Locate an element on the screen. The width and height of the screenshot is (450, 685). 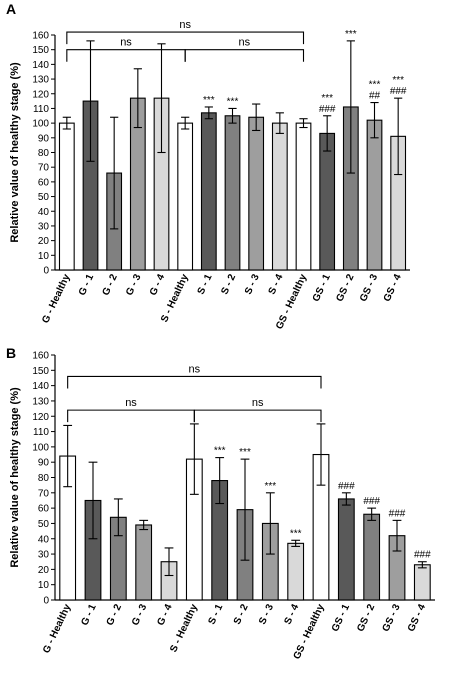
panel-letter: A is located at coordinates (11, 9).